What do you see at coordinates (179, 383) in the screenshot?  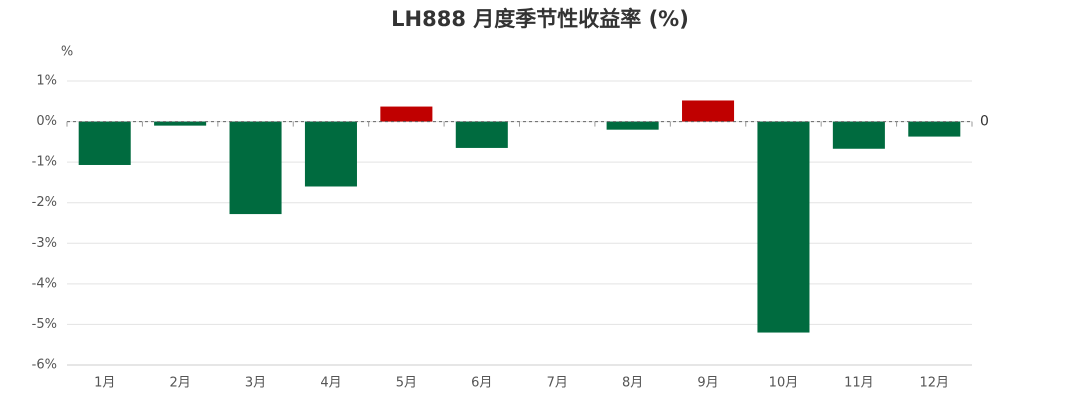 I see `x-tick-label: 2月` at bounding box center [179, 383].